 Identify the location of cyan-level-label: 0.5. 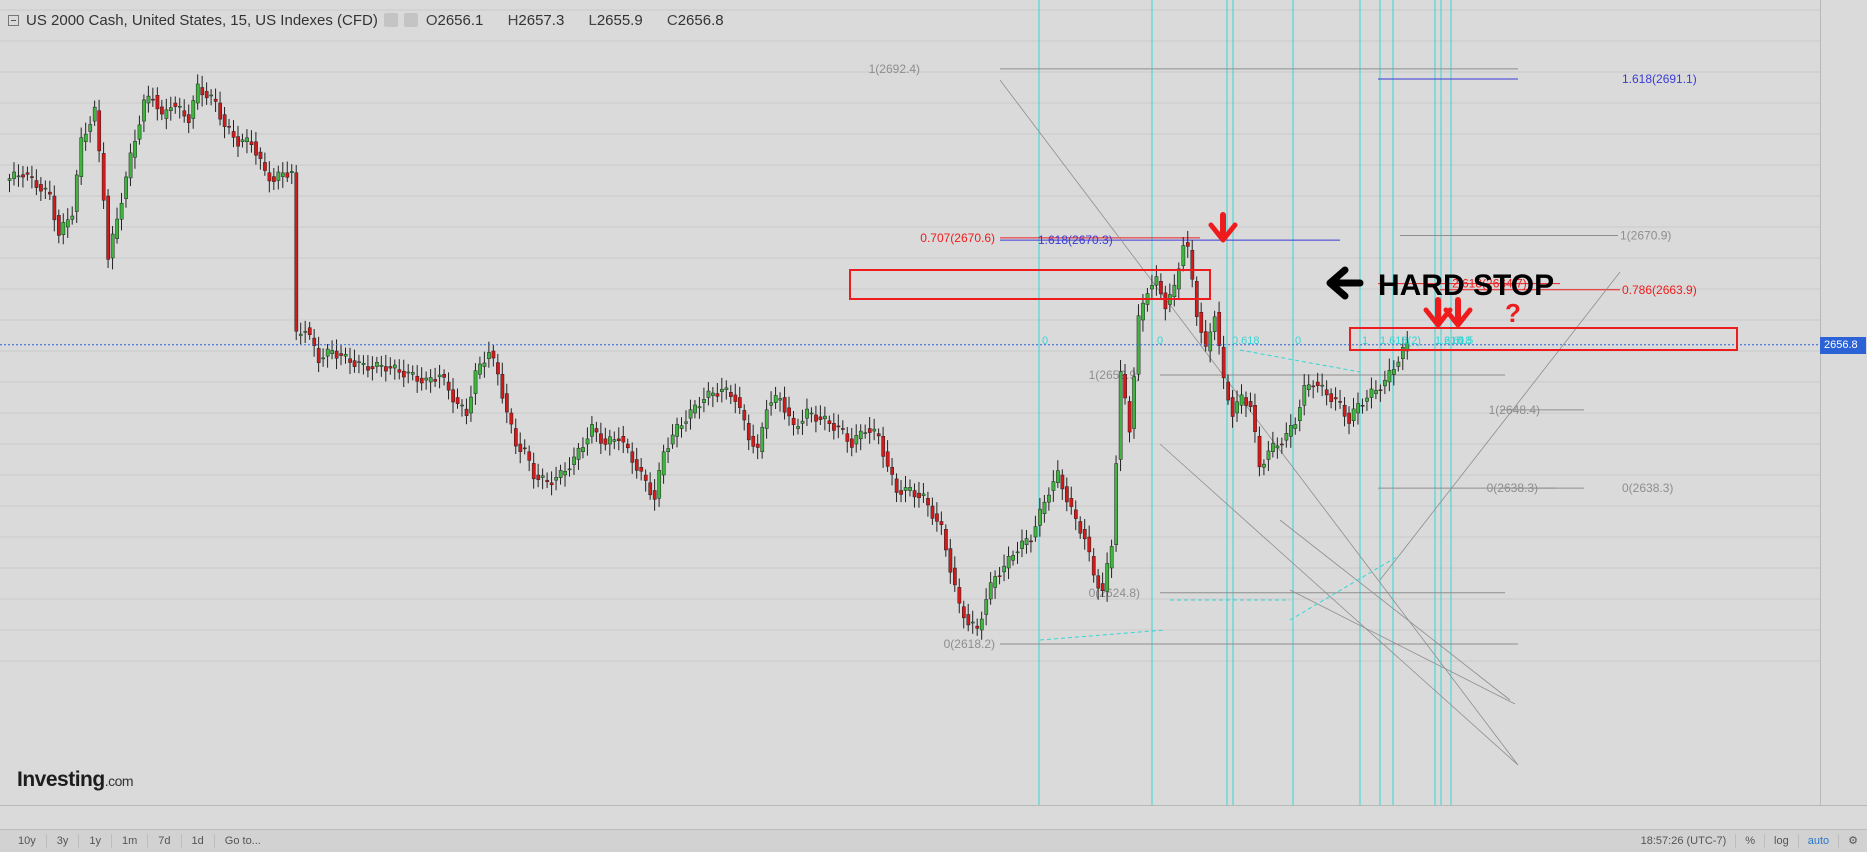
(1465, 341).